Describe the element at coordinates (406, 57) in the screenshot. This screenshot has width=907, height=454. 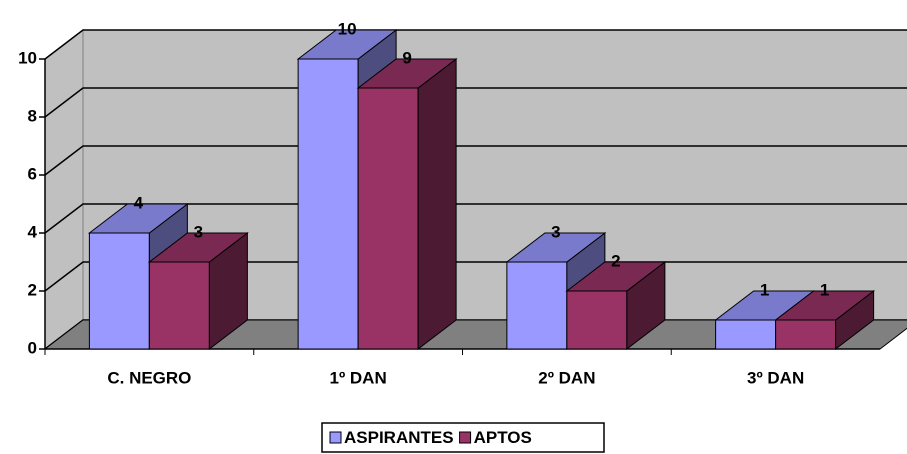
I see `data-label: 9` at that location.